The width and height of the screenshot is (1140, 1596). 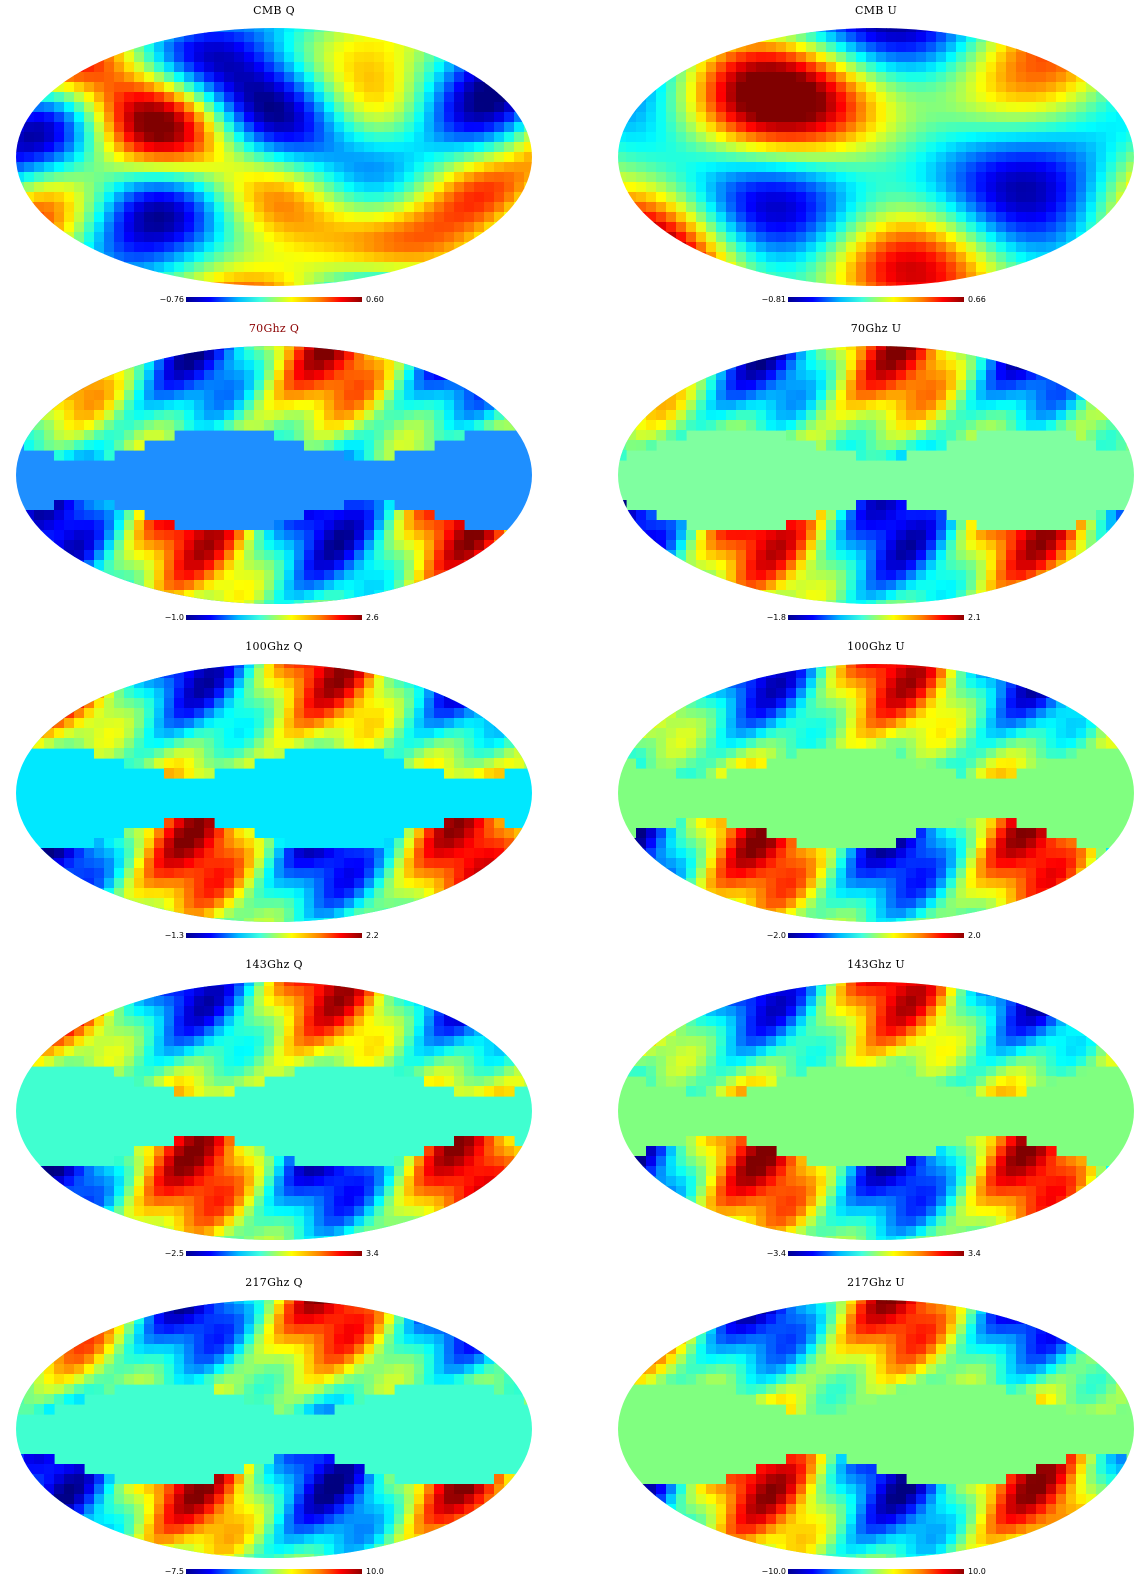 I want to click on sky-map-panel-1: CMB Q −0.76 0.60, so click(x=274, y=159).